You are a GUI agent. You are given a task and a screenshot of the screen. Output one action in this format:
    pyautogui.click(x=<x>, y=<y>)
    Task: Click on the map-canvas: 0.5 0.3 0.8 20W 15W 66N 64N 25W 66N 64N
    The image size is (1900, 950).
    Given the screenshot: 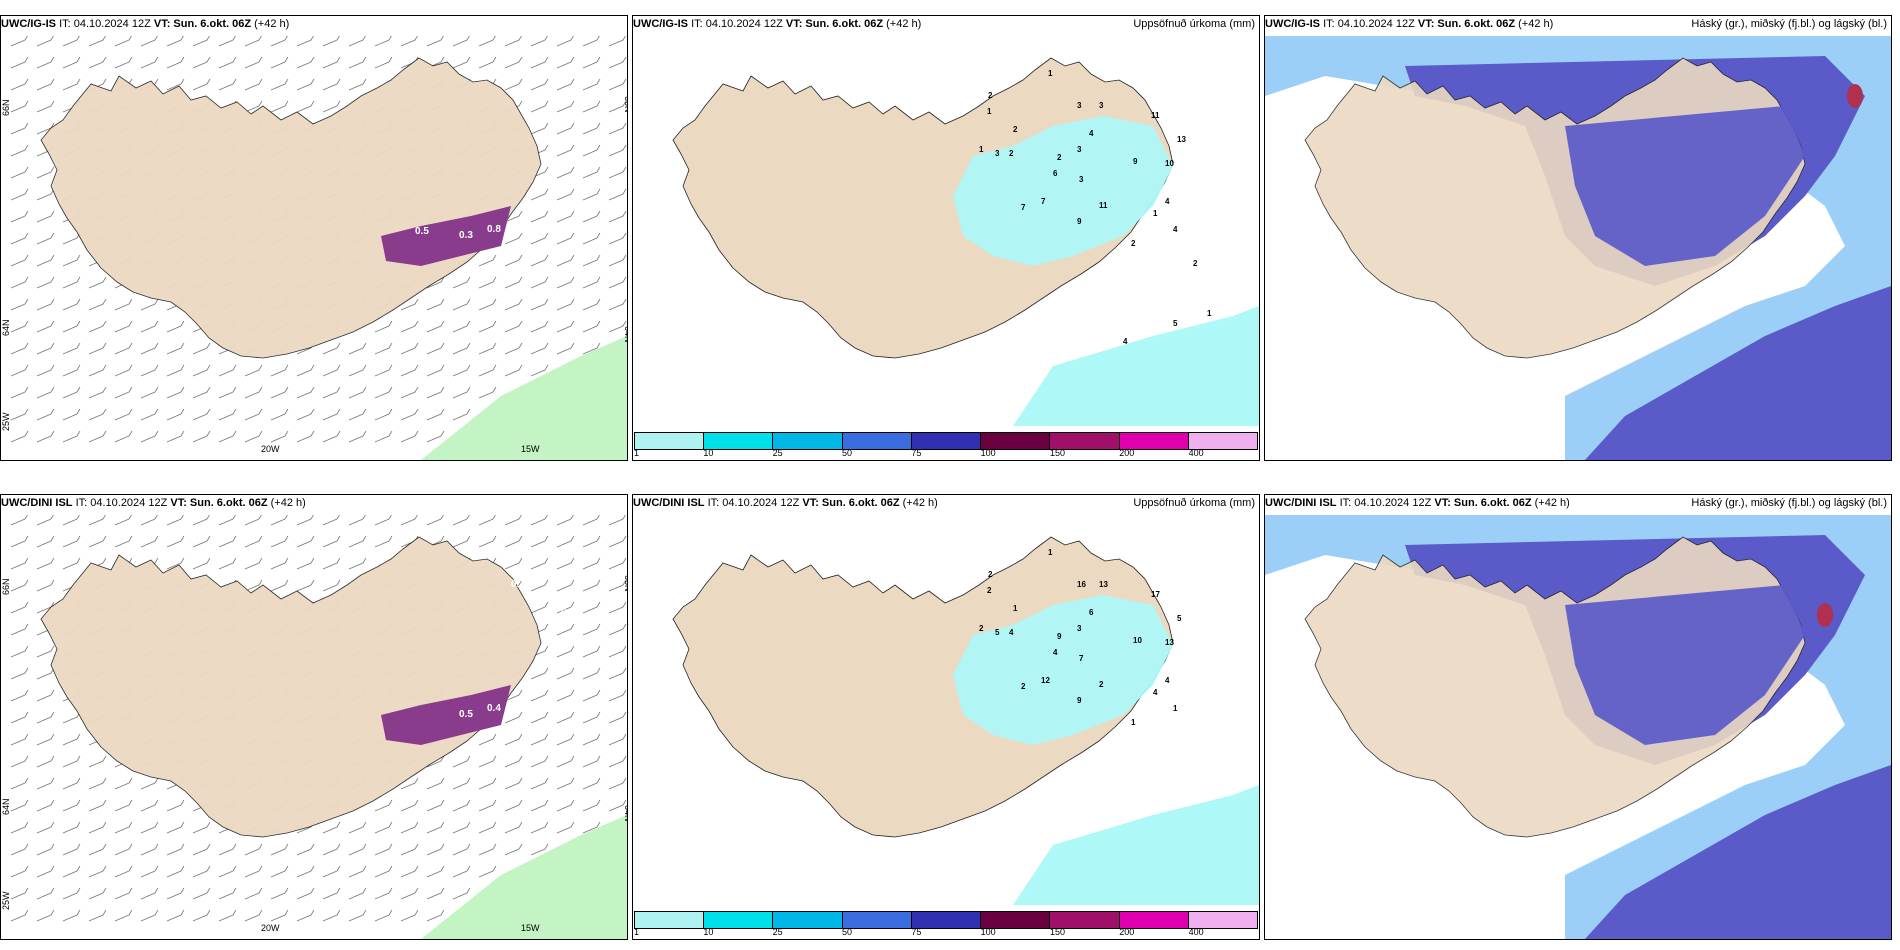 What is the action you would take?
    pyautogui.click(x=314, y=248)
    